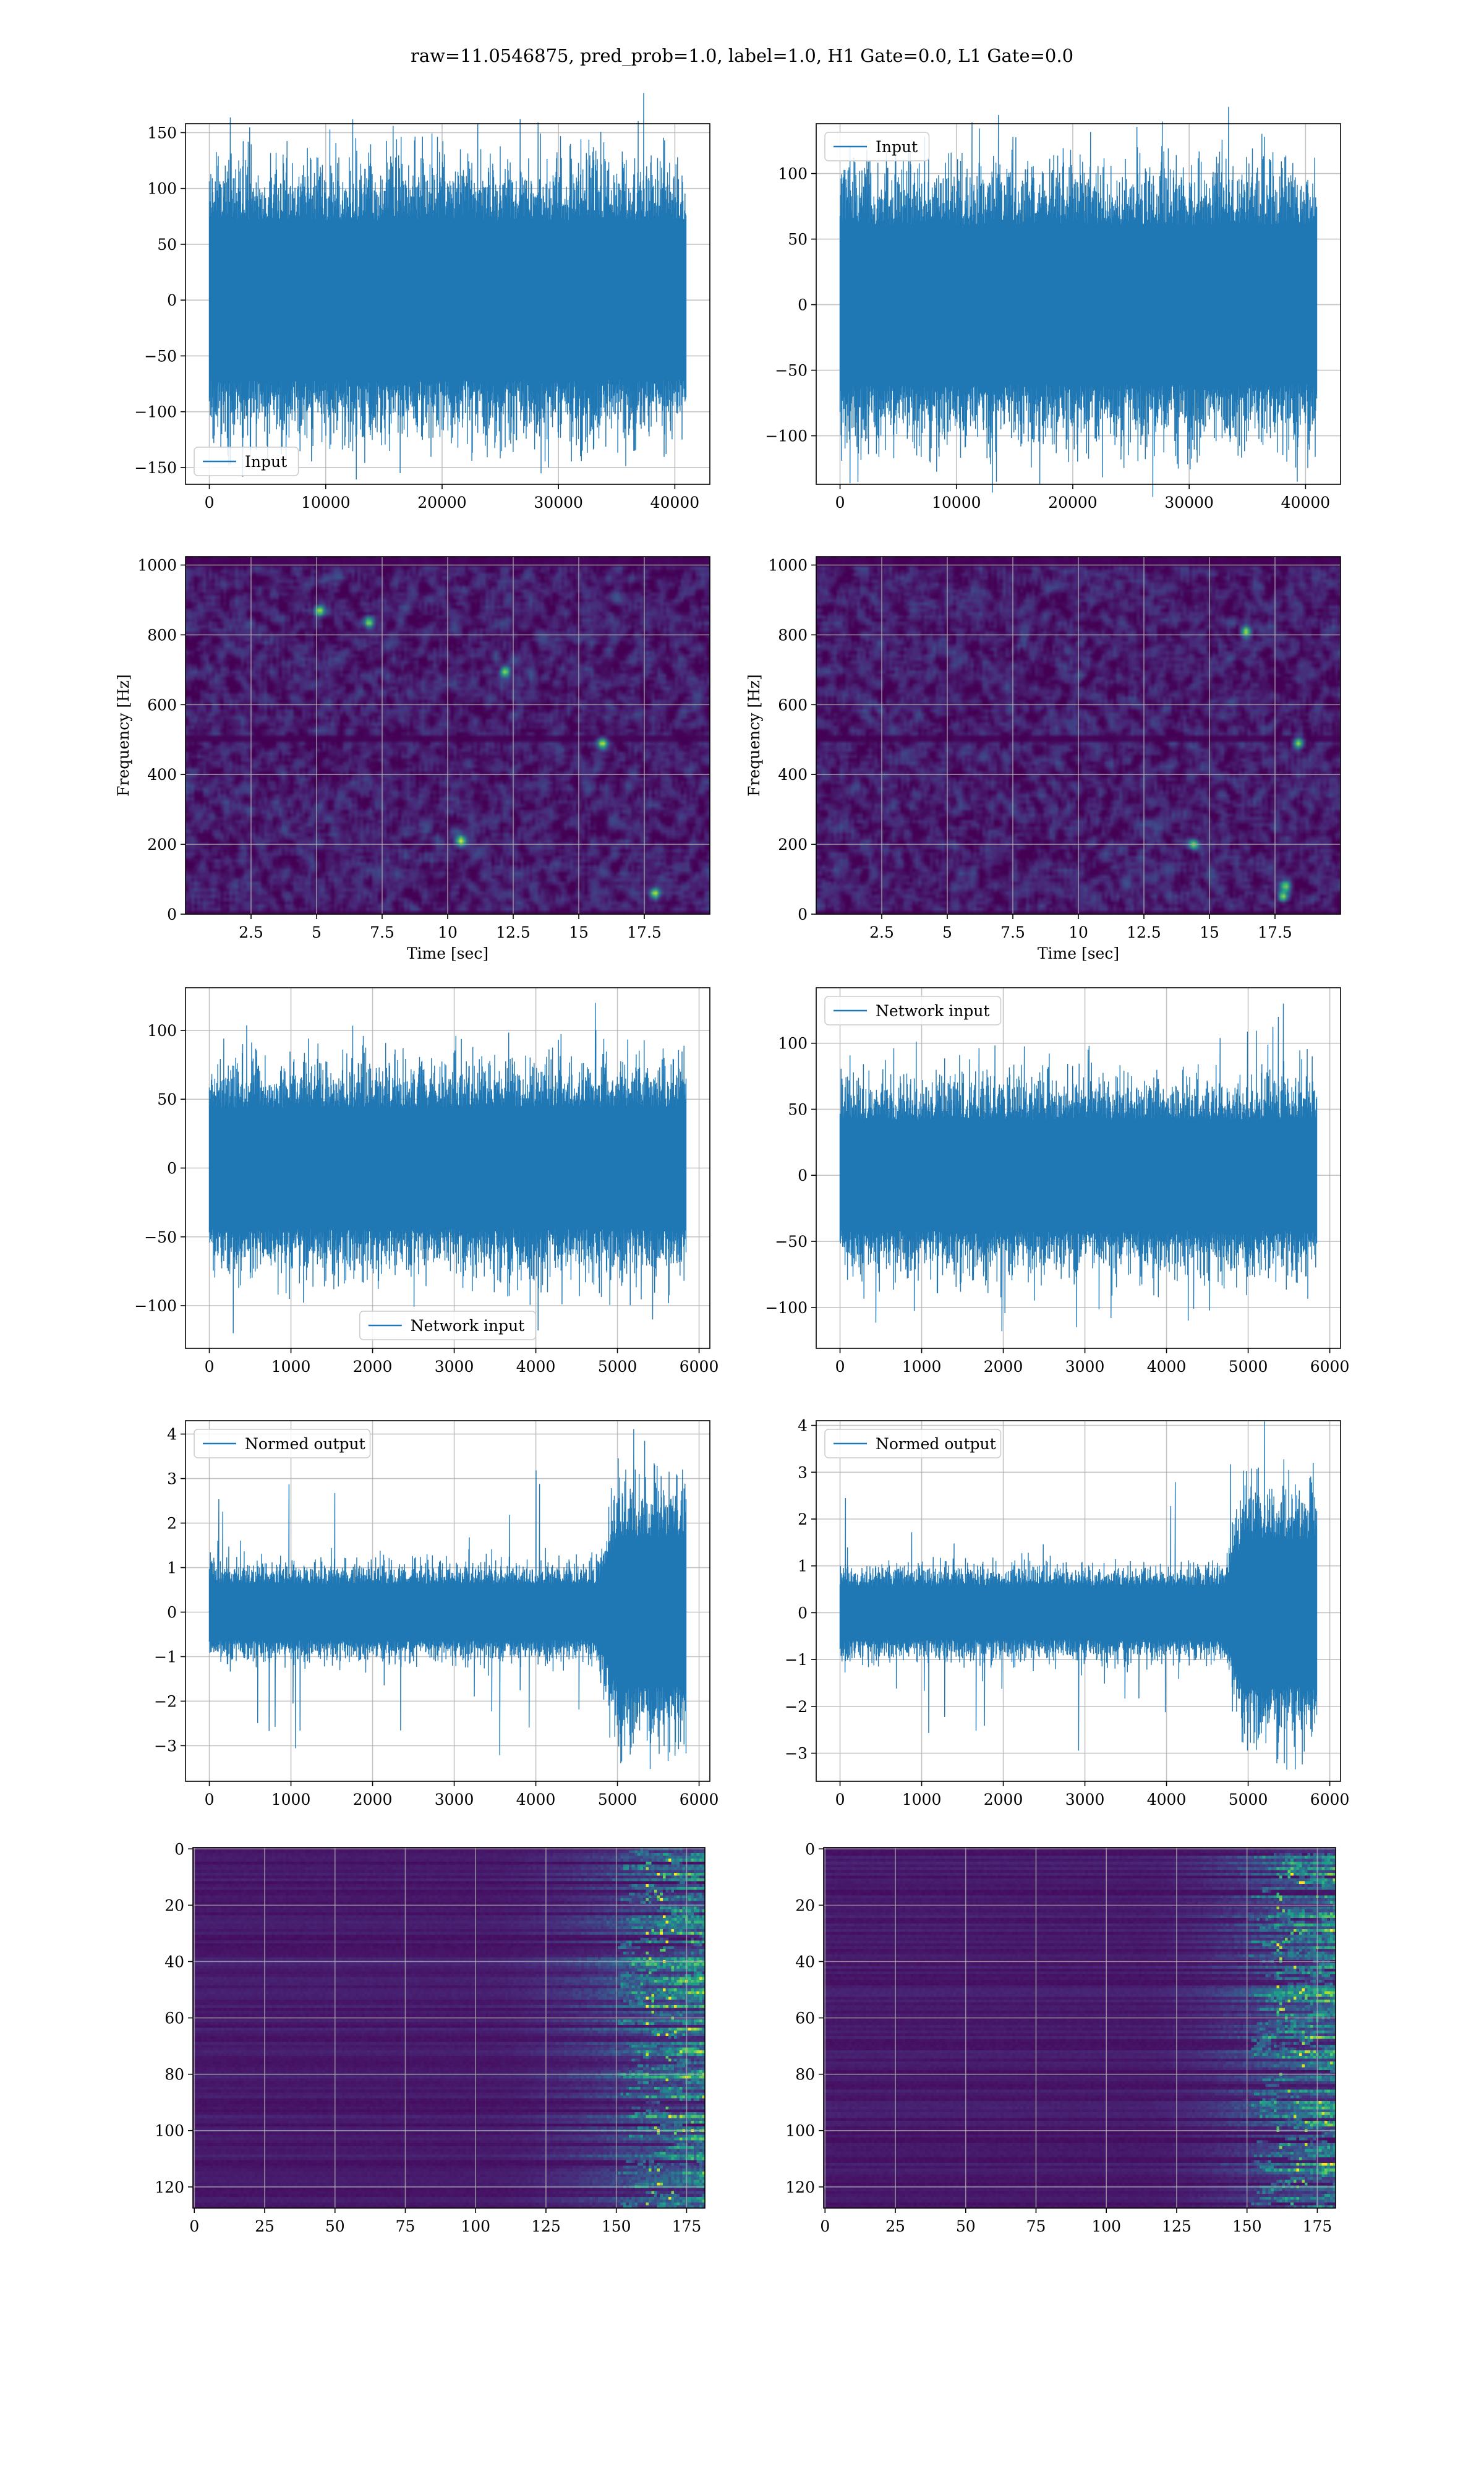  What do you see at coordinates (1144, 932) in the screenshot?
I see `x-tick-label: 12.5` at bounding box center [1144, 932].